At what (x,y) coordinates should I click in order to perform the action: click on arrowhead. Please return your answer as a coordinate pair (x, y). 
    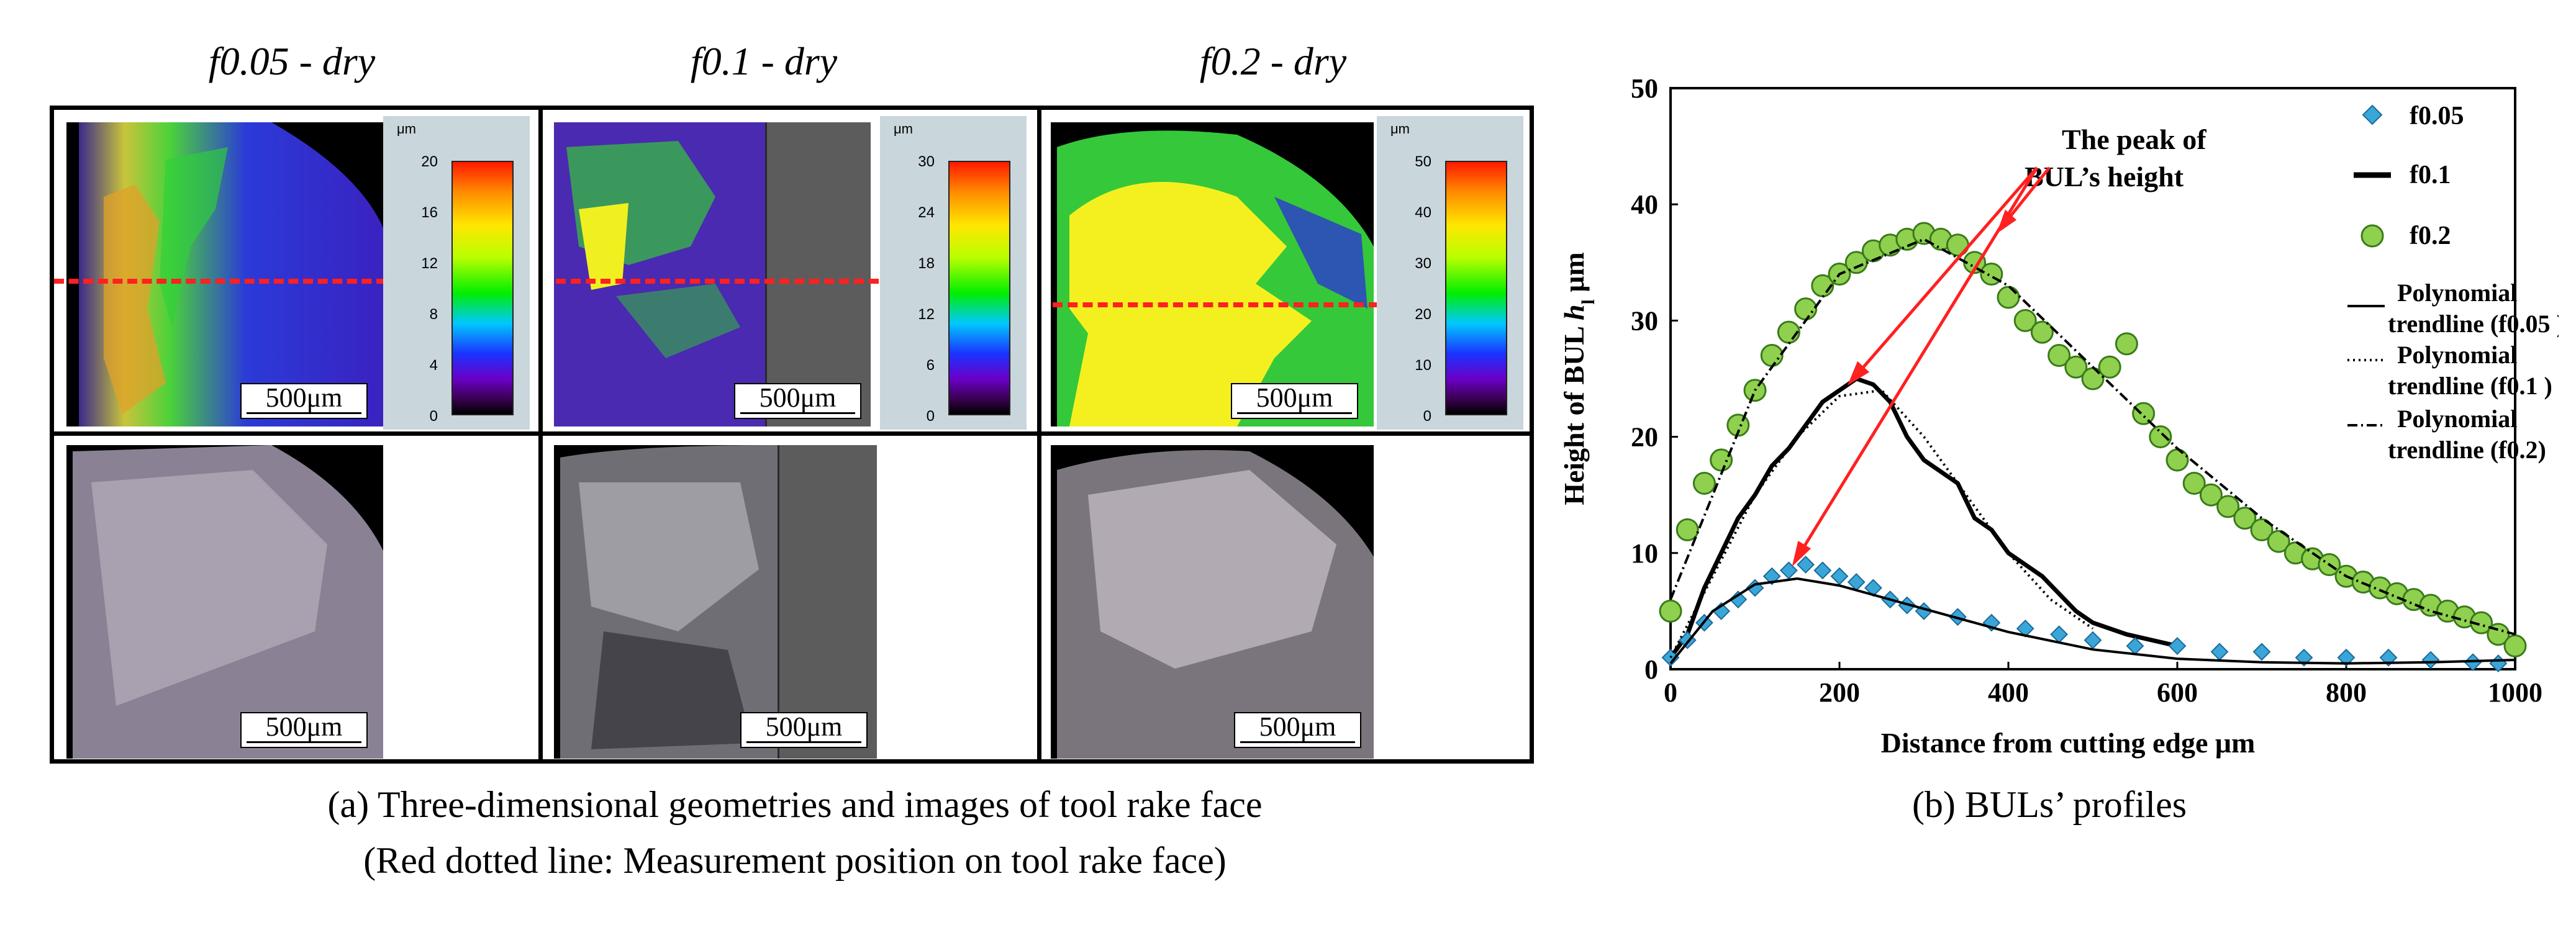
    Looking at the image, I should click on (1858, 374).